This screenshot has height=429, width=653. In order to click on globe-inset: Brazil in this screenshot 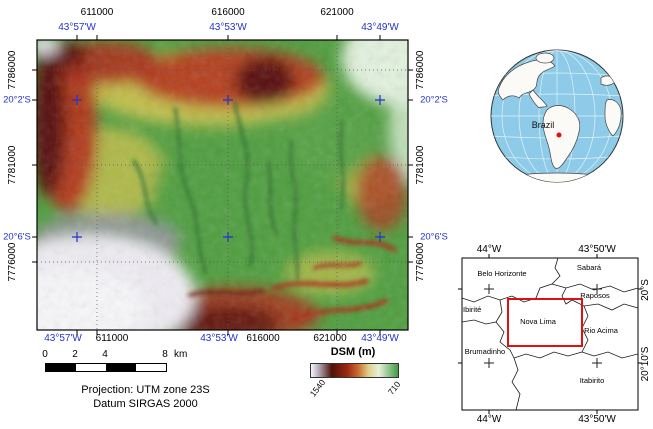, I will do `click(557, 116)`.